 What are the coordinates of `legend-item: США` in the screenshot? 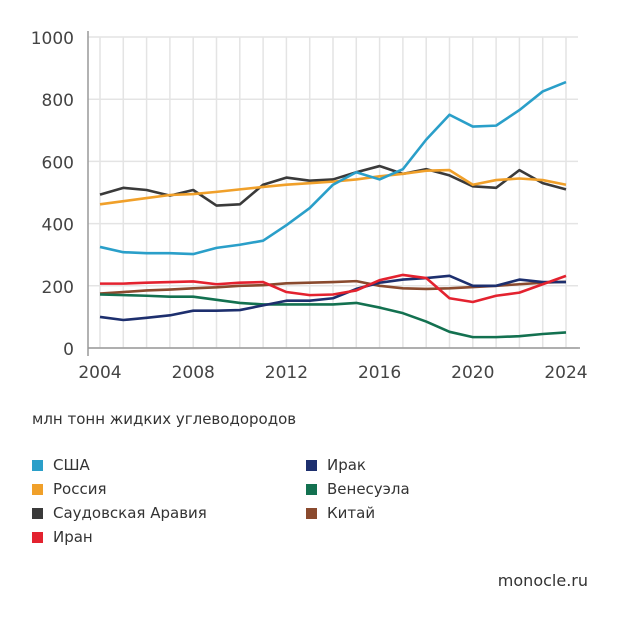 It's located at (61, 465).